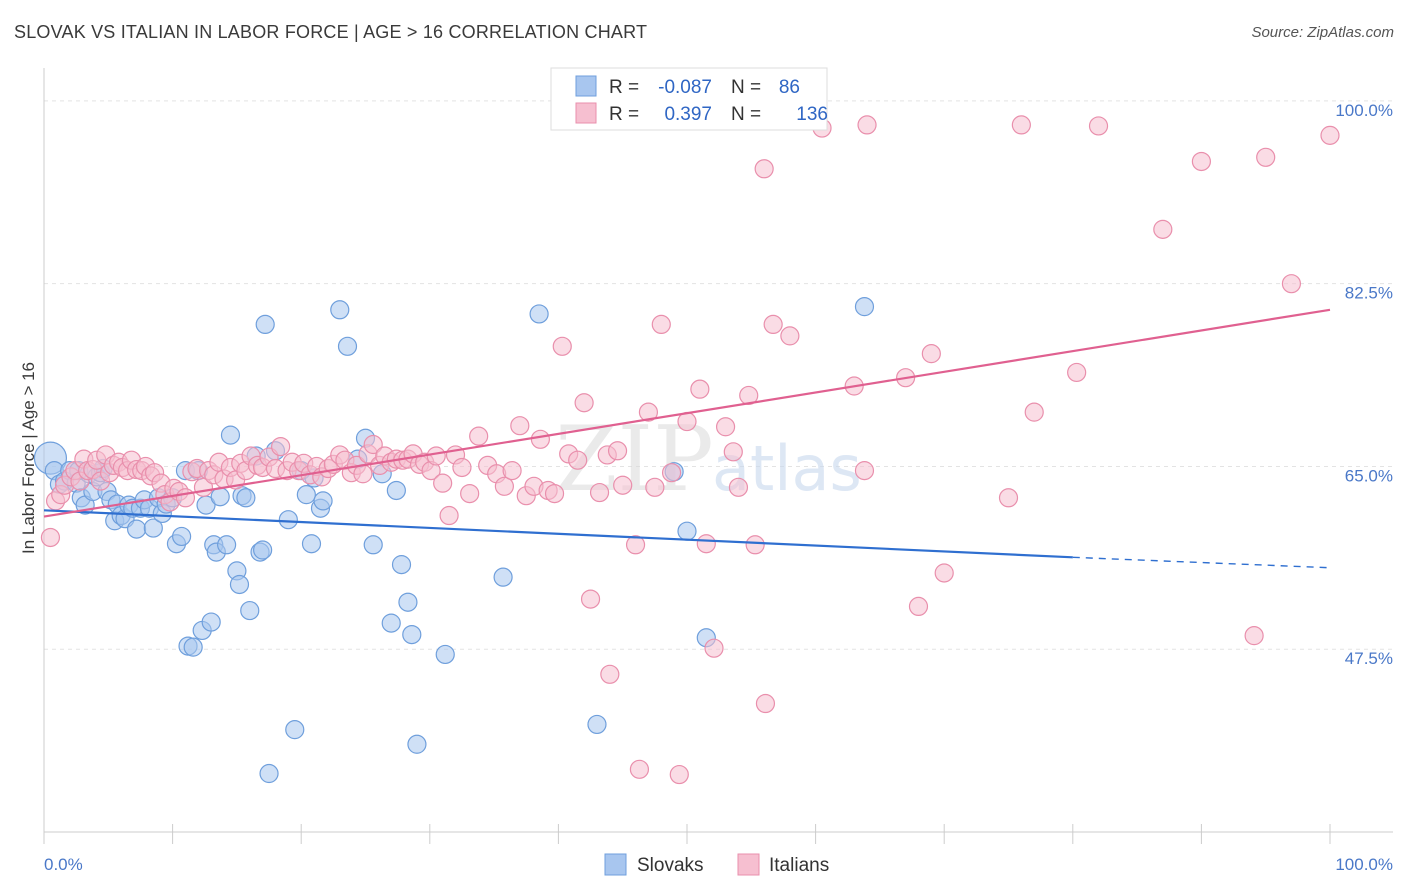  Describe the element at coordinates (586, 86) in the screenshot. I see `legend-slovak-swatch` at that location.